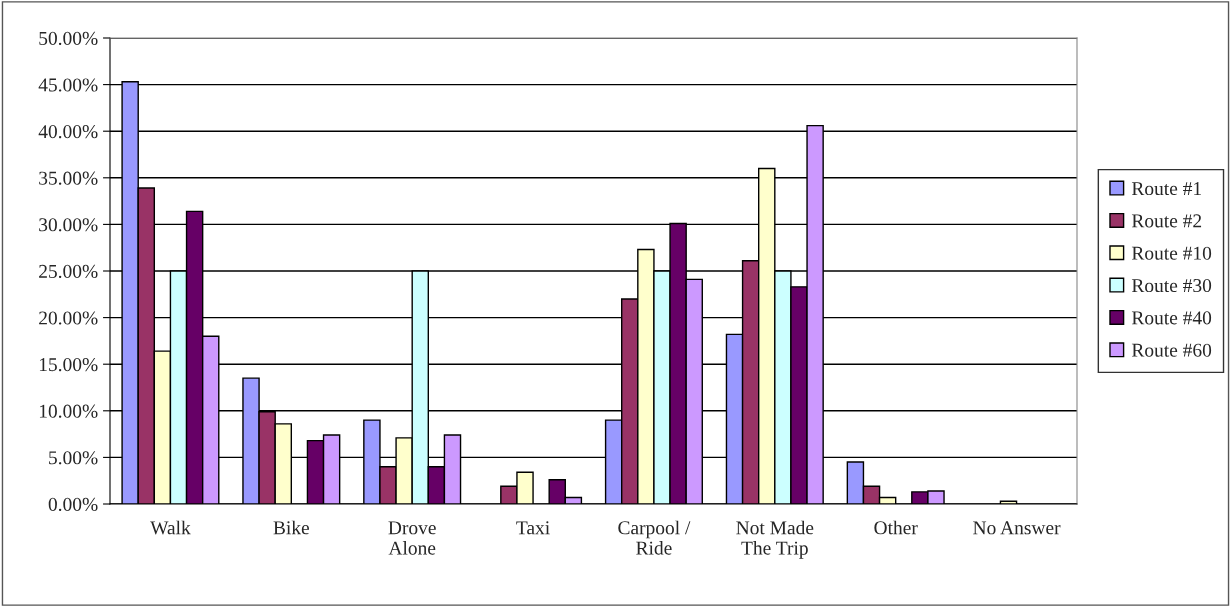 The height and width of the screenshot is (607, 1231). What do you see at coordinates (1166, 221) in the screenshot?
I see `legend-label: Route #2` at bounding box center [1166, 221].